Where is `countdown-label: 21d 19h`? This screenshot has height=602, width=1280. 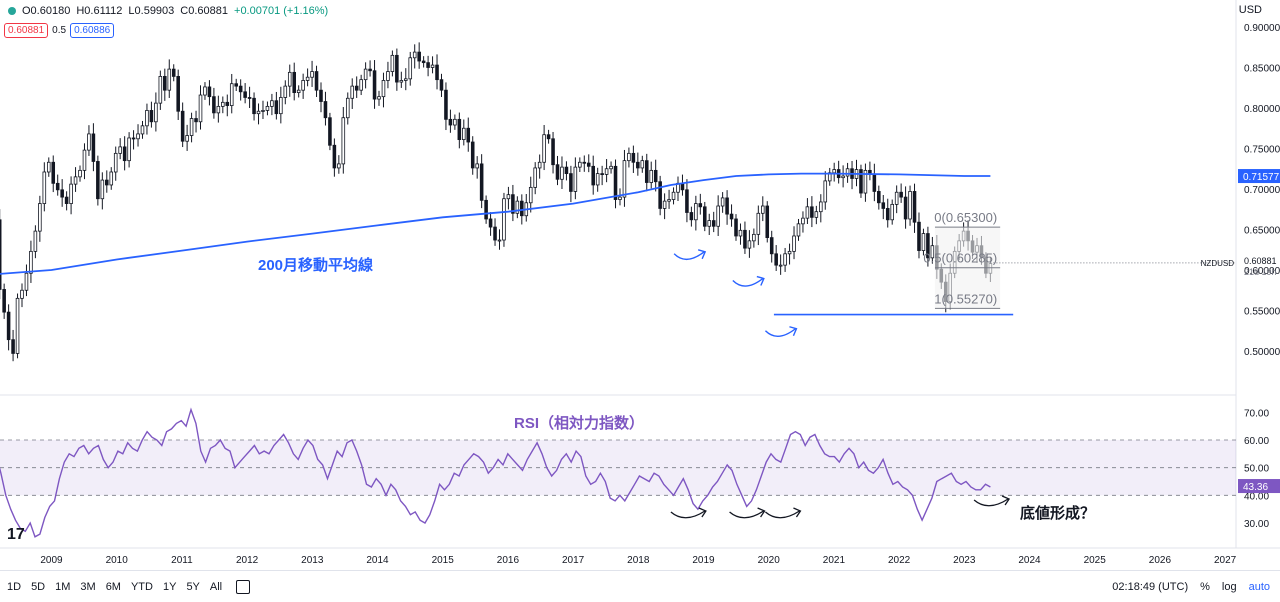
countdown-label: 21d 19h is located at coordinates (1260, 272).